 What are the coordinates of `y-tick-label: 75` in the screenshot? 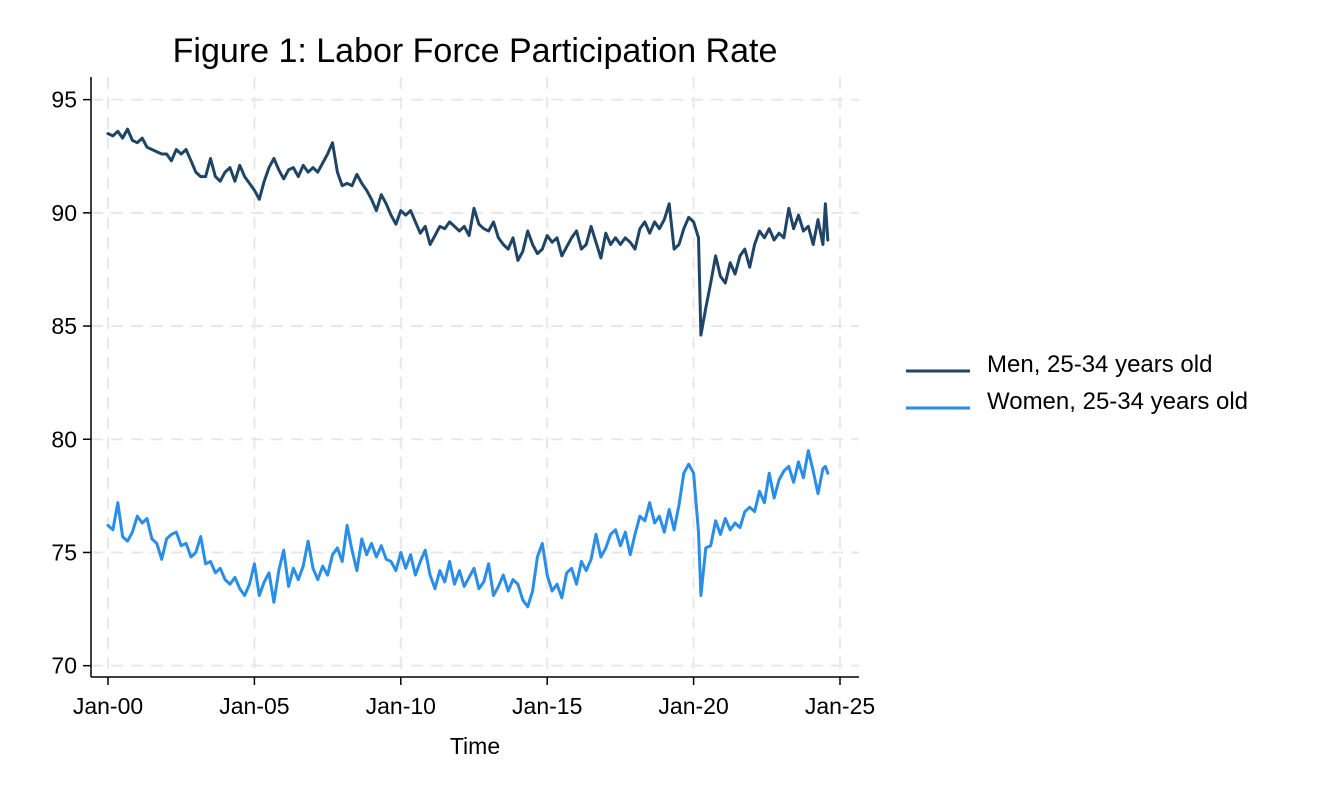 It's located at (64, 552).